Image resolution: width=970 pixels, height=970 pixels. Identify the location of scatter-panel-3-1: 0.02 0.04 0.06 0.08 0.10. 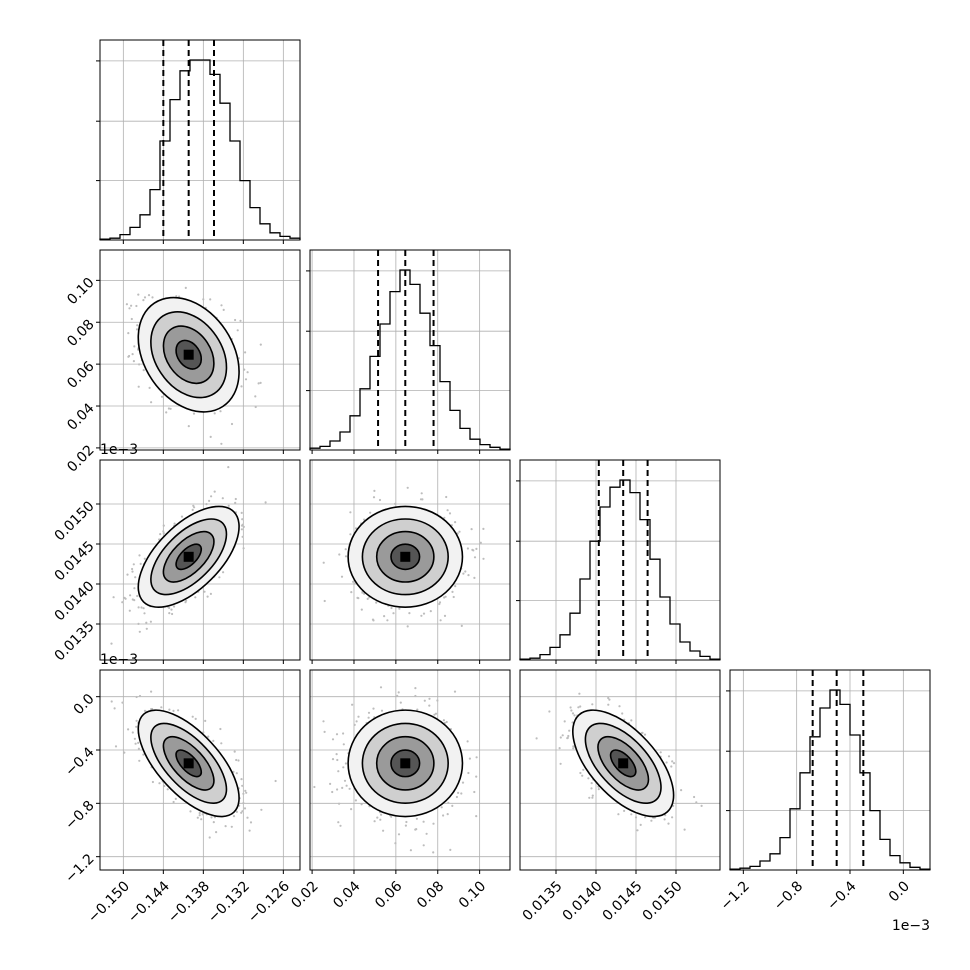
(399, 790).